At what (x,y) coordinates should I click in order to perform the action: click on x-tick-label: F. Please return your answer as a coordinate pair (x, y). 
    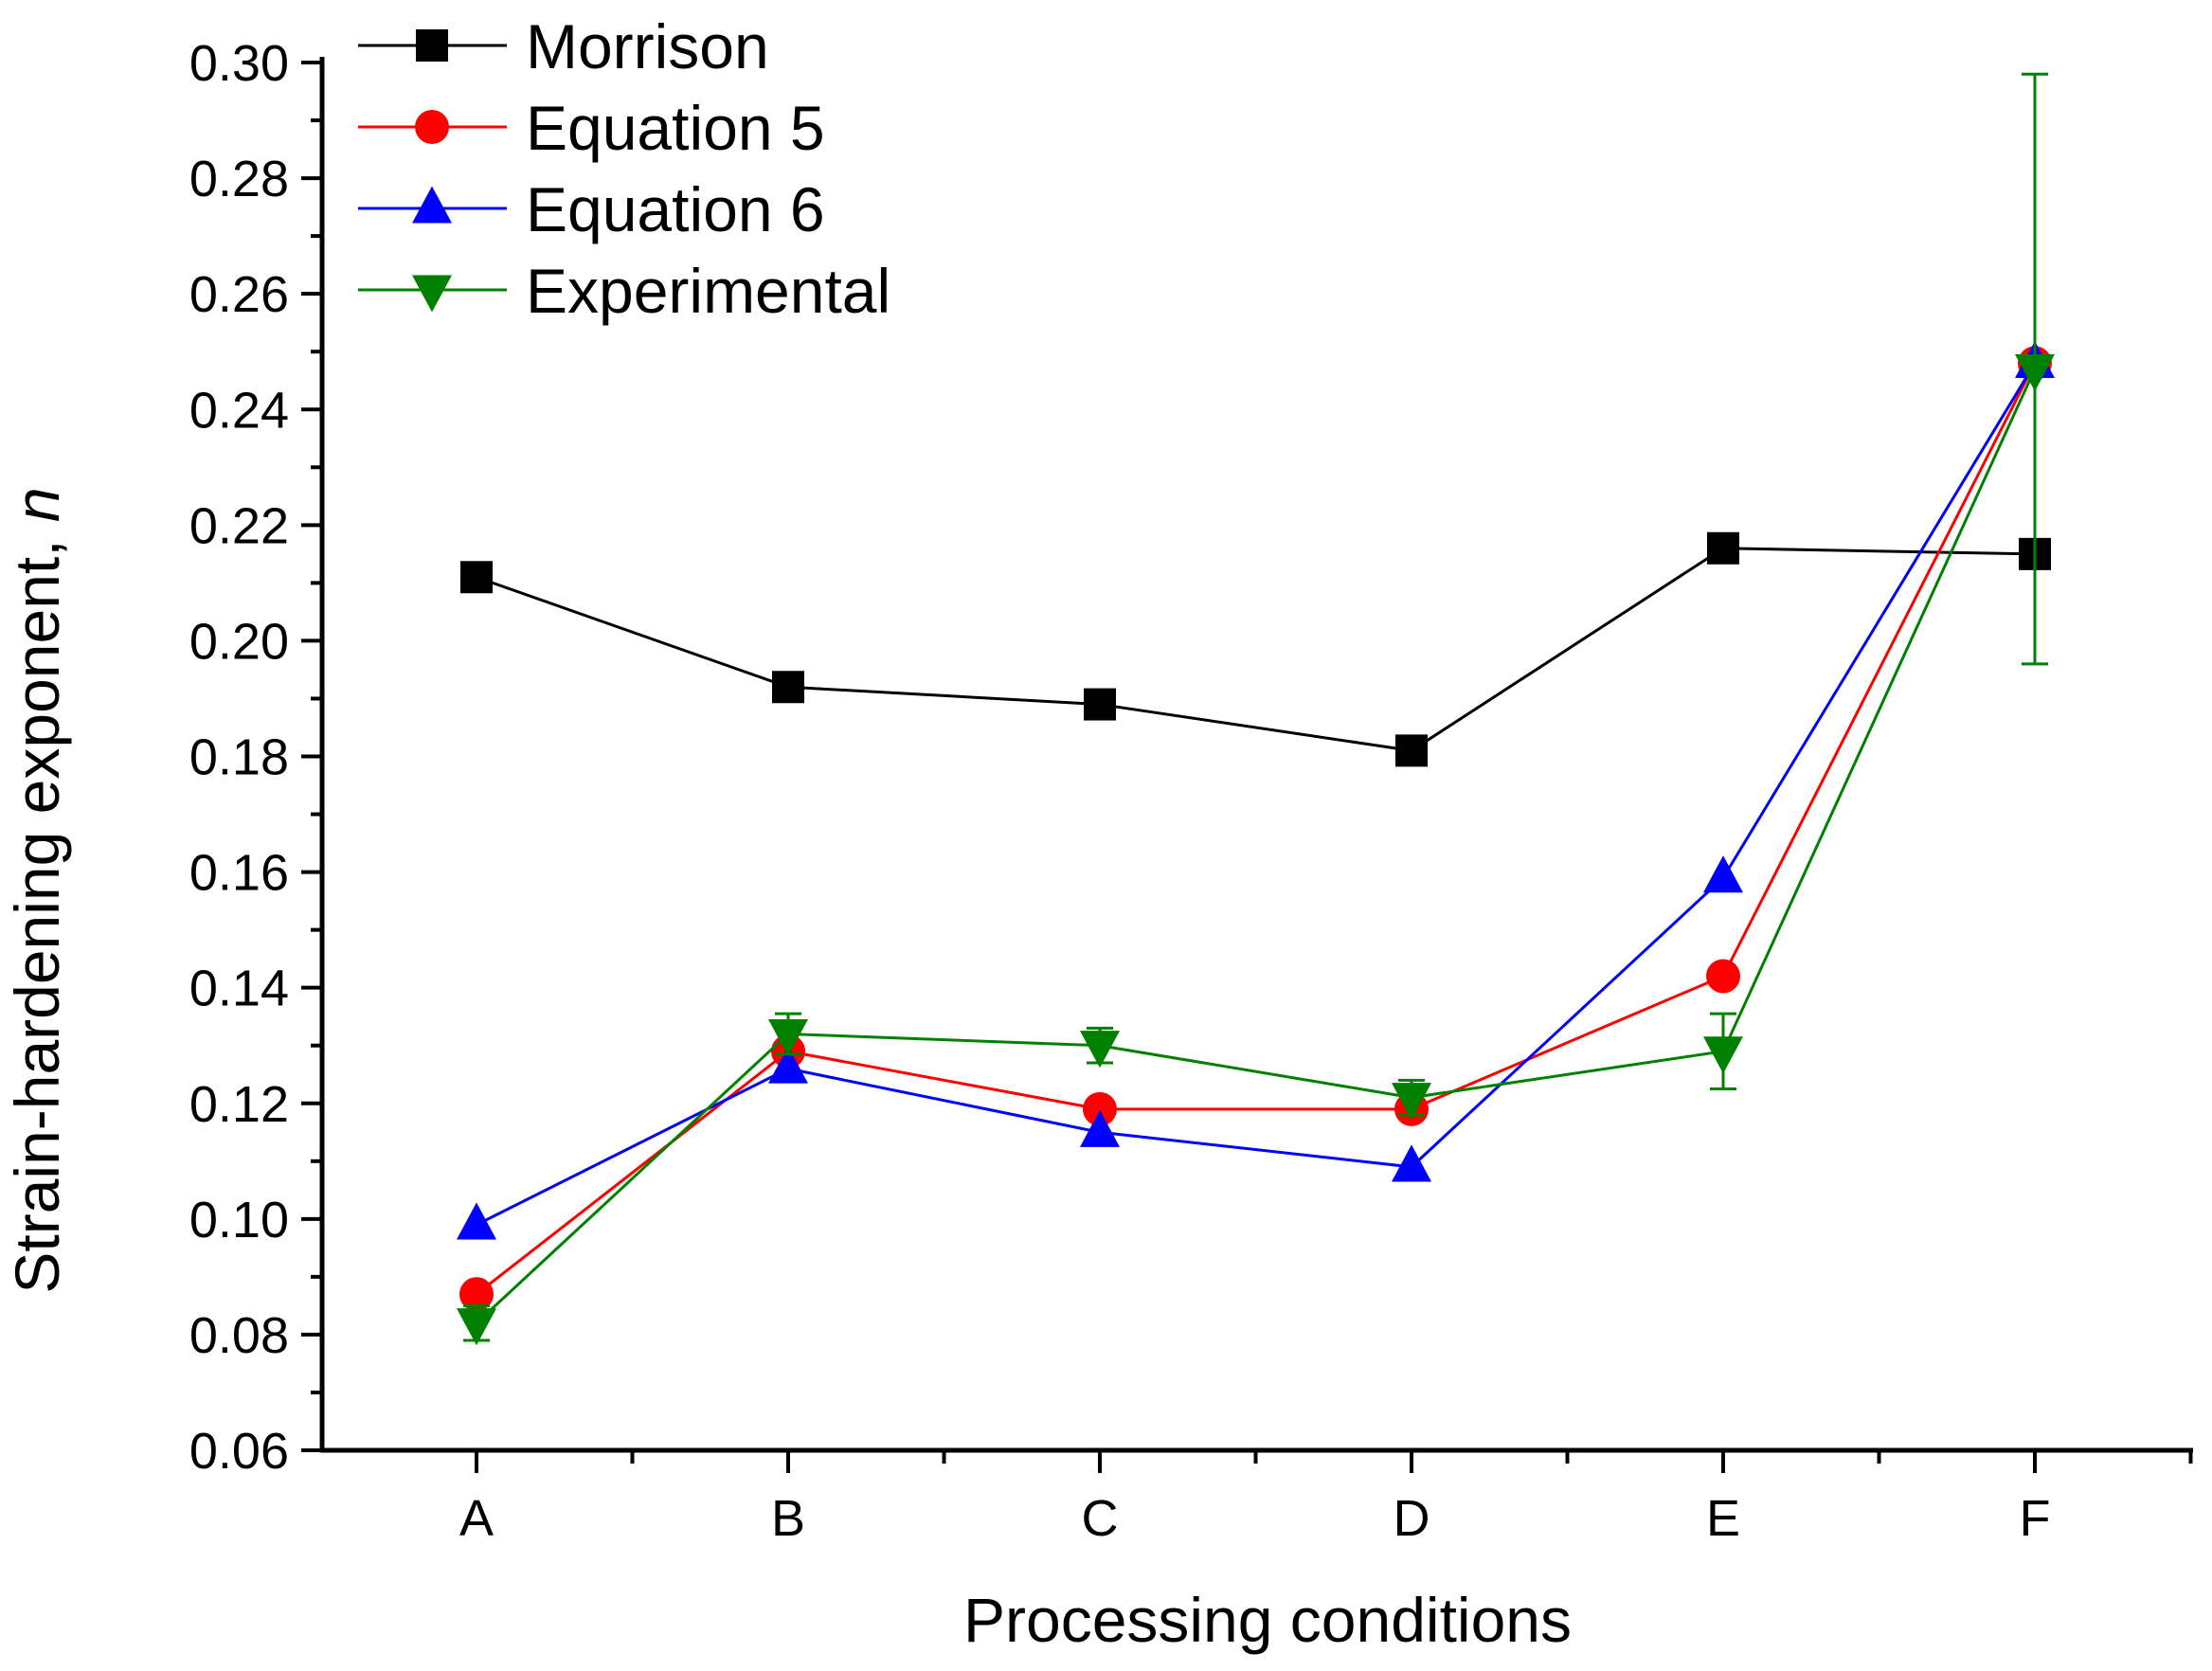
    Looking at the image, I should click on (2036, 1518).